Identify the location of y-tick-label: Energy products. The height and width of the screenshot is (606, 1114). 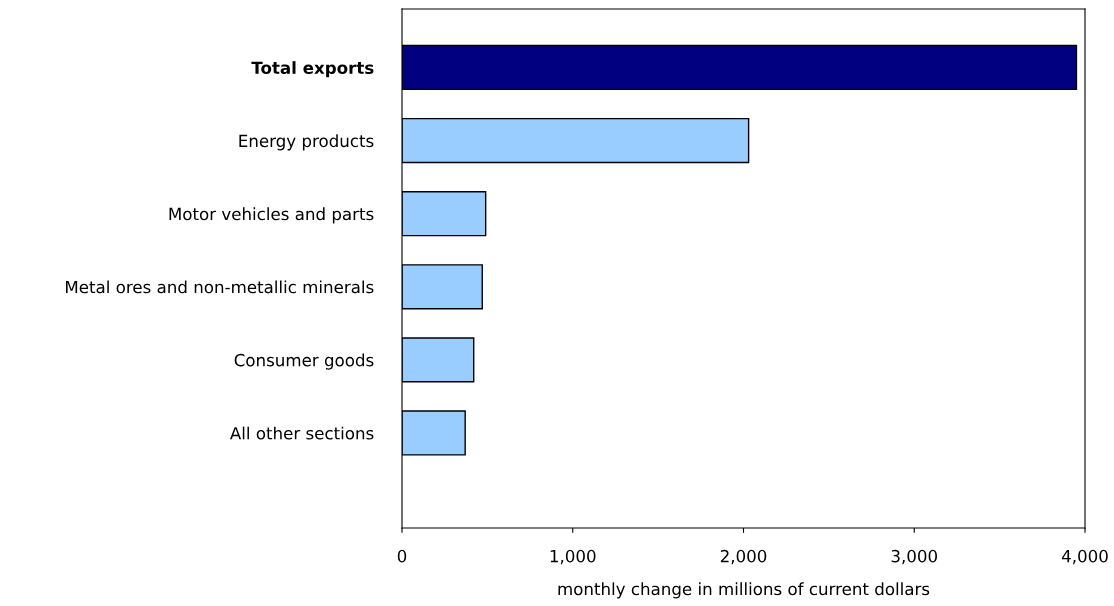
(306, 142).